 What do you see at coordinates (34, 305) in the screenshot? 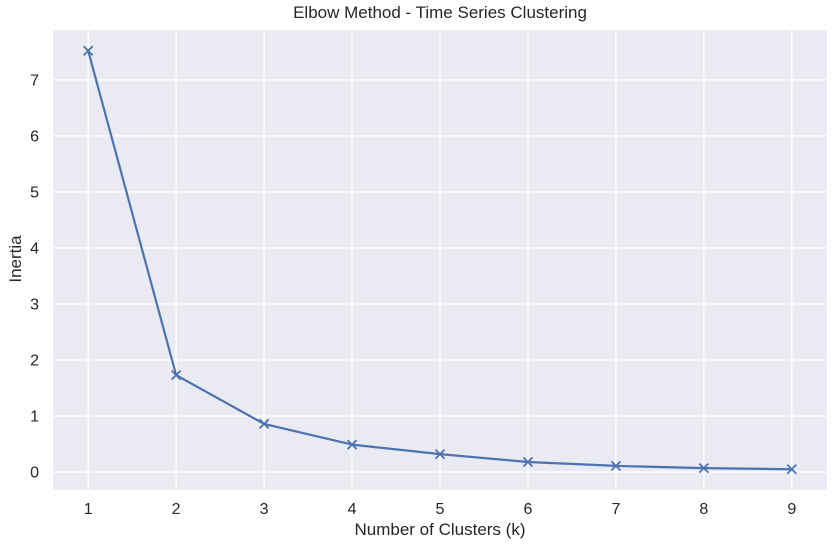
I see `y-tick-label: 3` at bounding box center [34, 305].